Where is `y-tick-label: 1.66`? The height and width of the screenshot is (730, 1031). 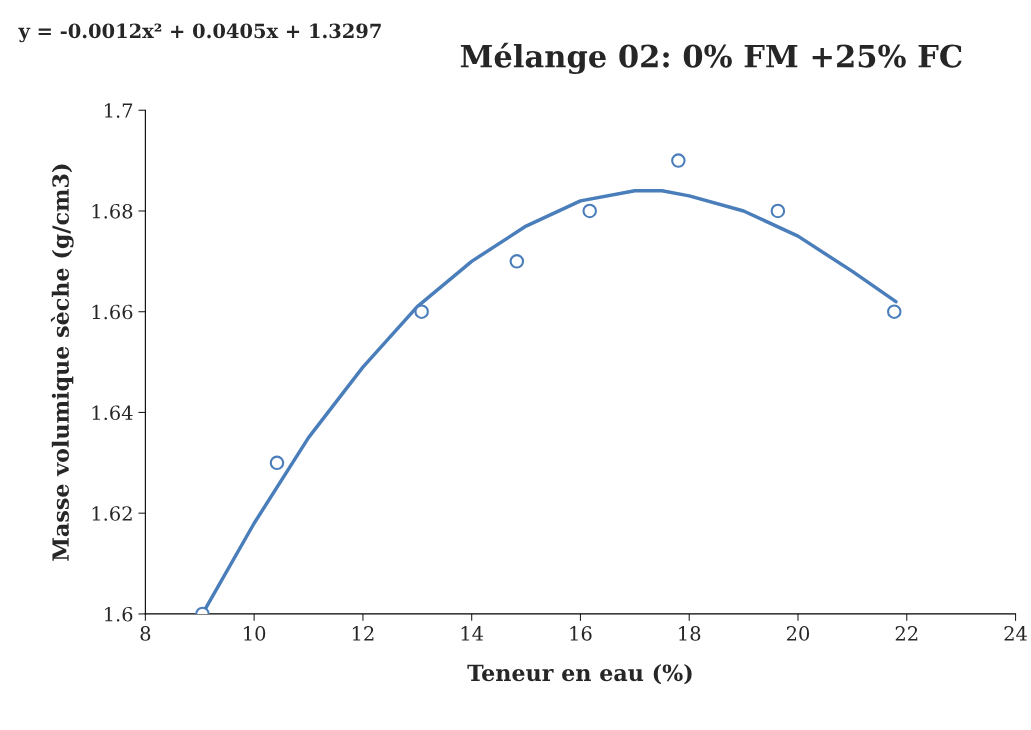 y-tick-label: 1.66 is located at coordinates (112, 312).